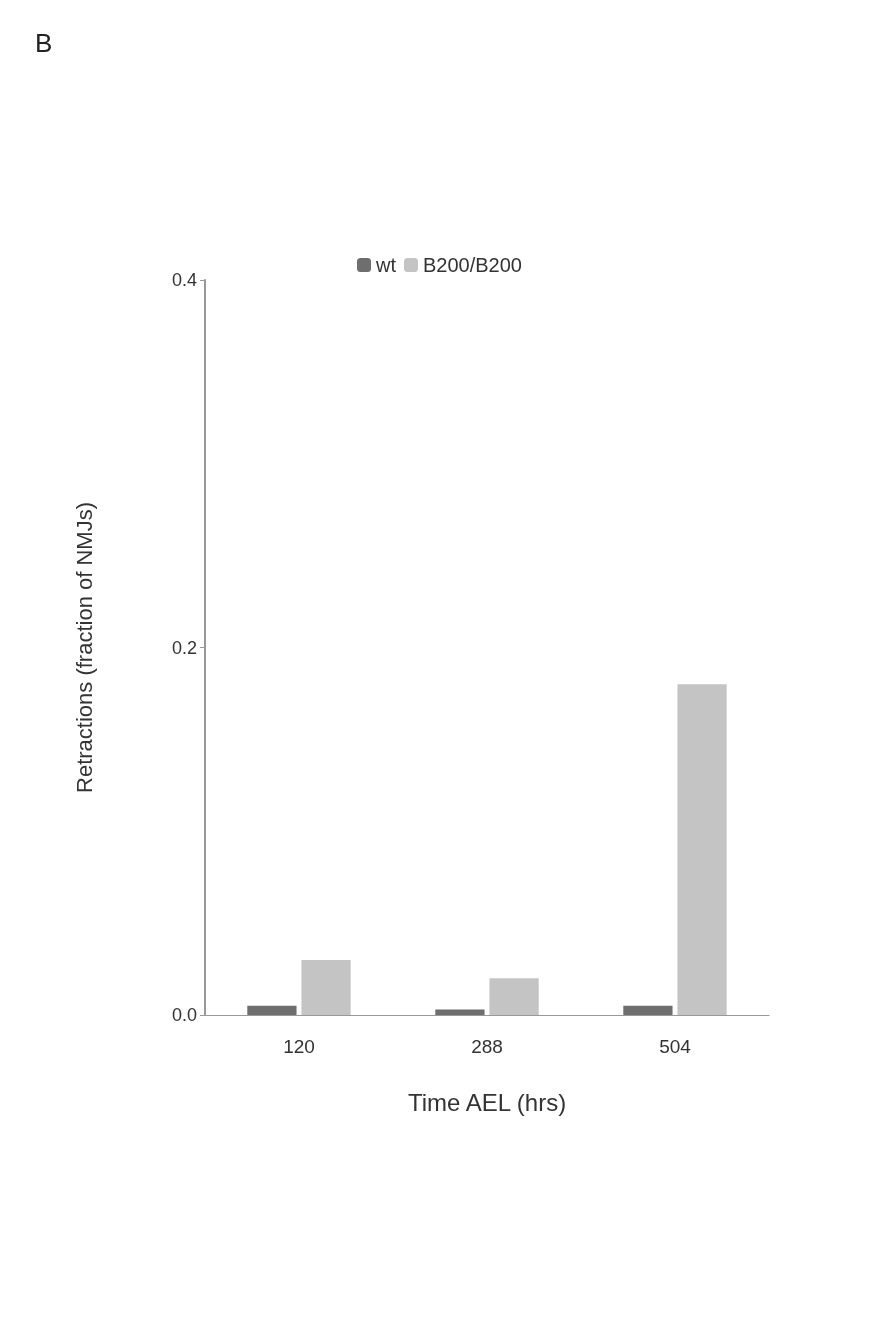  Describe the element at coordinates (184, 280) in the screenshot. I see `y-tick-label: 0.4` at that location.